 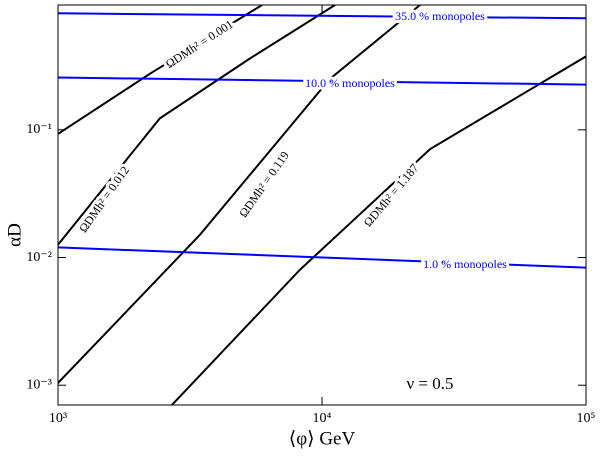 What do you see at coordinates (429, 383) in the screenshot?
I see `annotation: ν = 0.5` at bounding box center [429, 383].